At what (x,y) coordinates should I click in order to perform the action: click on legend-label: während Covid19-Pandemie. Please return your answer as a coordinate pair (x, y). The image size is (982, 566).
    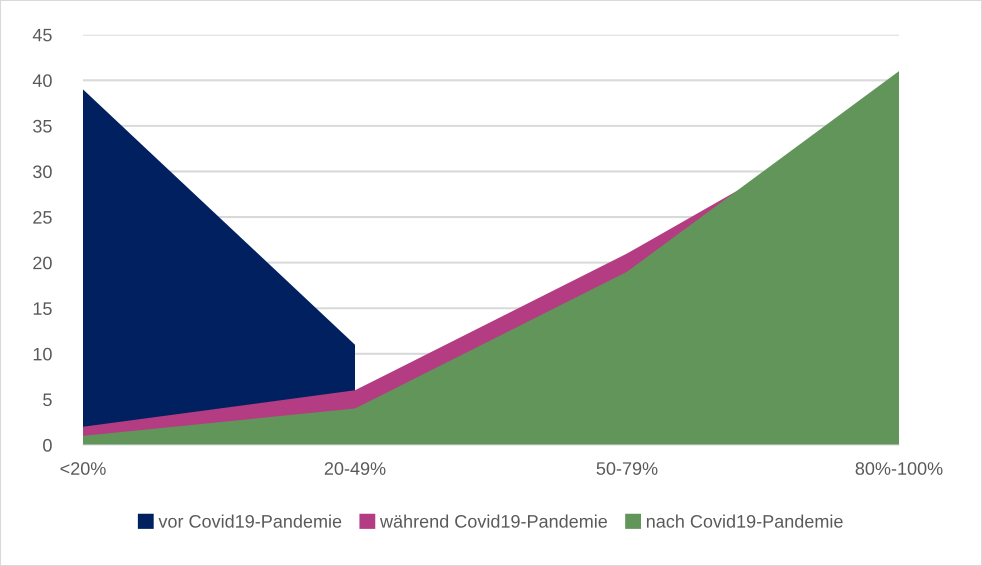
    Looking at the image, I should click on (494, 521).